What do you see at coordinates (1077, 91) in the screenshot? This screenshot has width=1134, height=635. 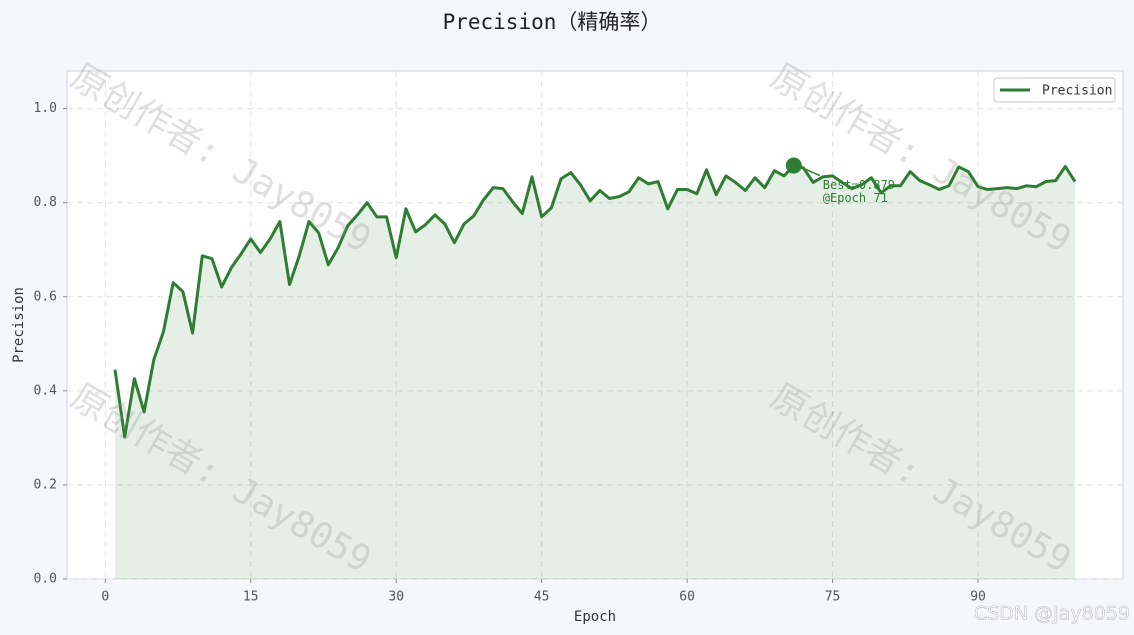 I see `legend-label: Precision` at bounding box center [1077, 91].